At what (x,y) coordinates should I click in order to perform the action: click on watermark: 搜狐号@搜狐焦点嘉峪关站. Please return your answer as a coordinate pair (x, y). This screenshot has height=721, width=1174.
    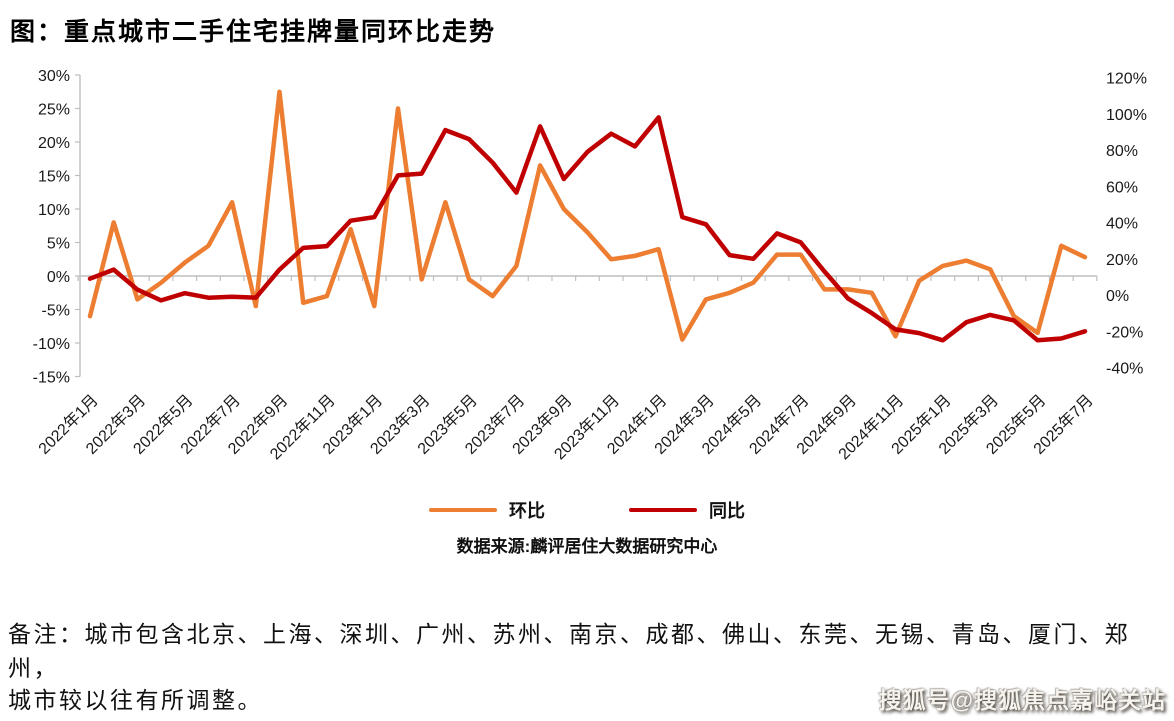
    Looking at the image, I should click on (1022, 700).